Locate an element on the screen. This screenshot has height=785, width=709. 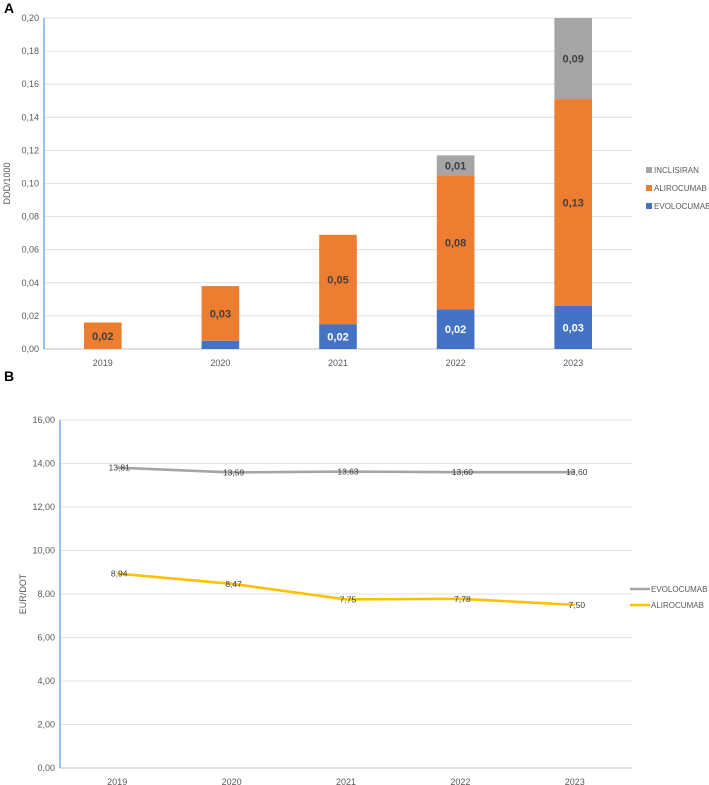
bar-data-label: 0,08 is located at coordinates (455, 243).